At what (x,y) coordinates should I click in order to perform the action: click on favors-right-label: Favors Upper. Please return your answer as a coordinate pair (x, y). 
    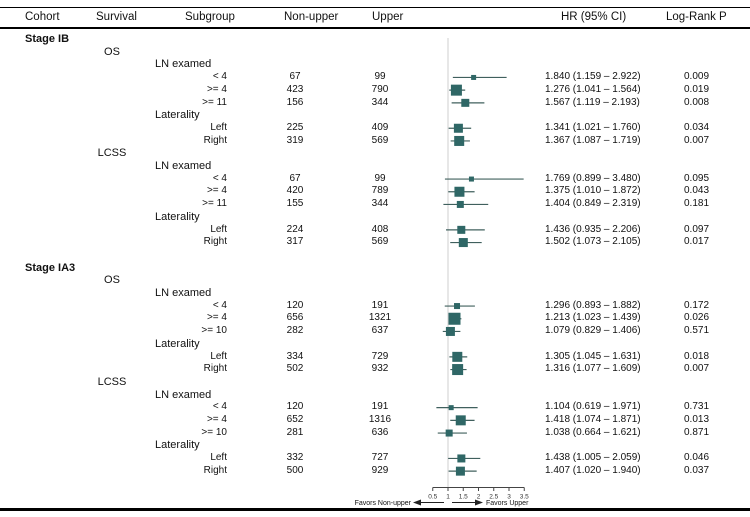
    Looking at the image, I should click on (507, 503).